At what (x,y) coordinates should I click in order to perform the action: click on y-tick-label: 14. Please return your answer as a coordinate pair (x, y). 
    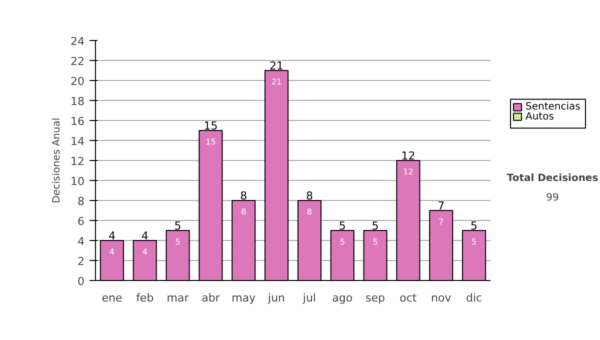
    Looking at the image, I should click on (77, 141).